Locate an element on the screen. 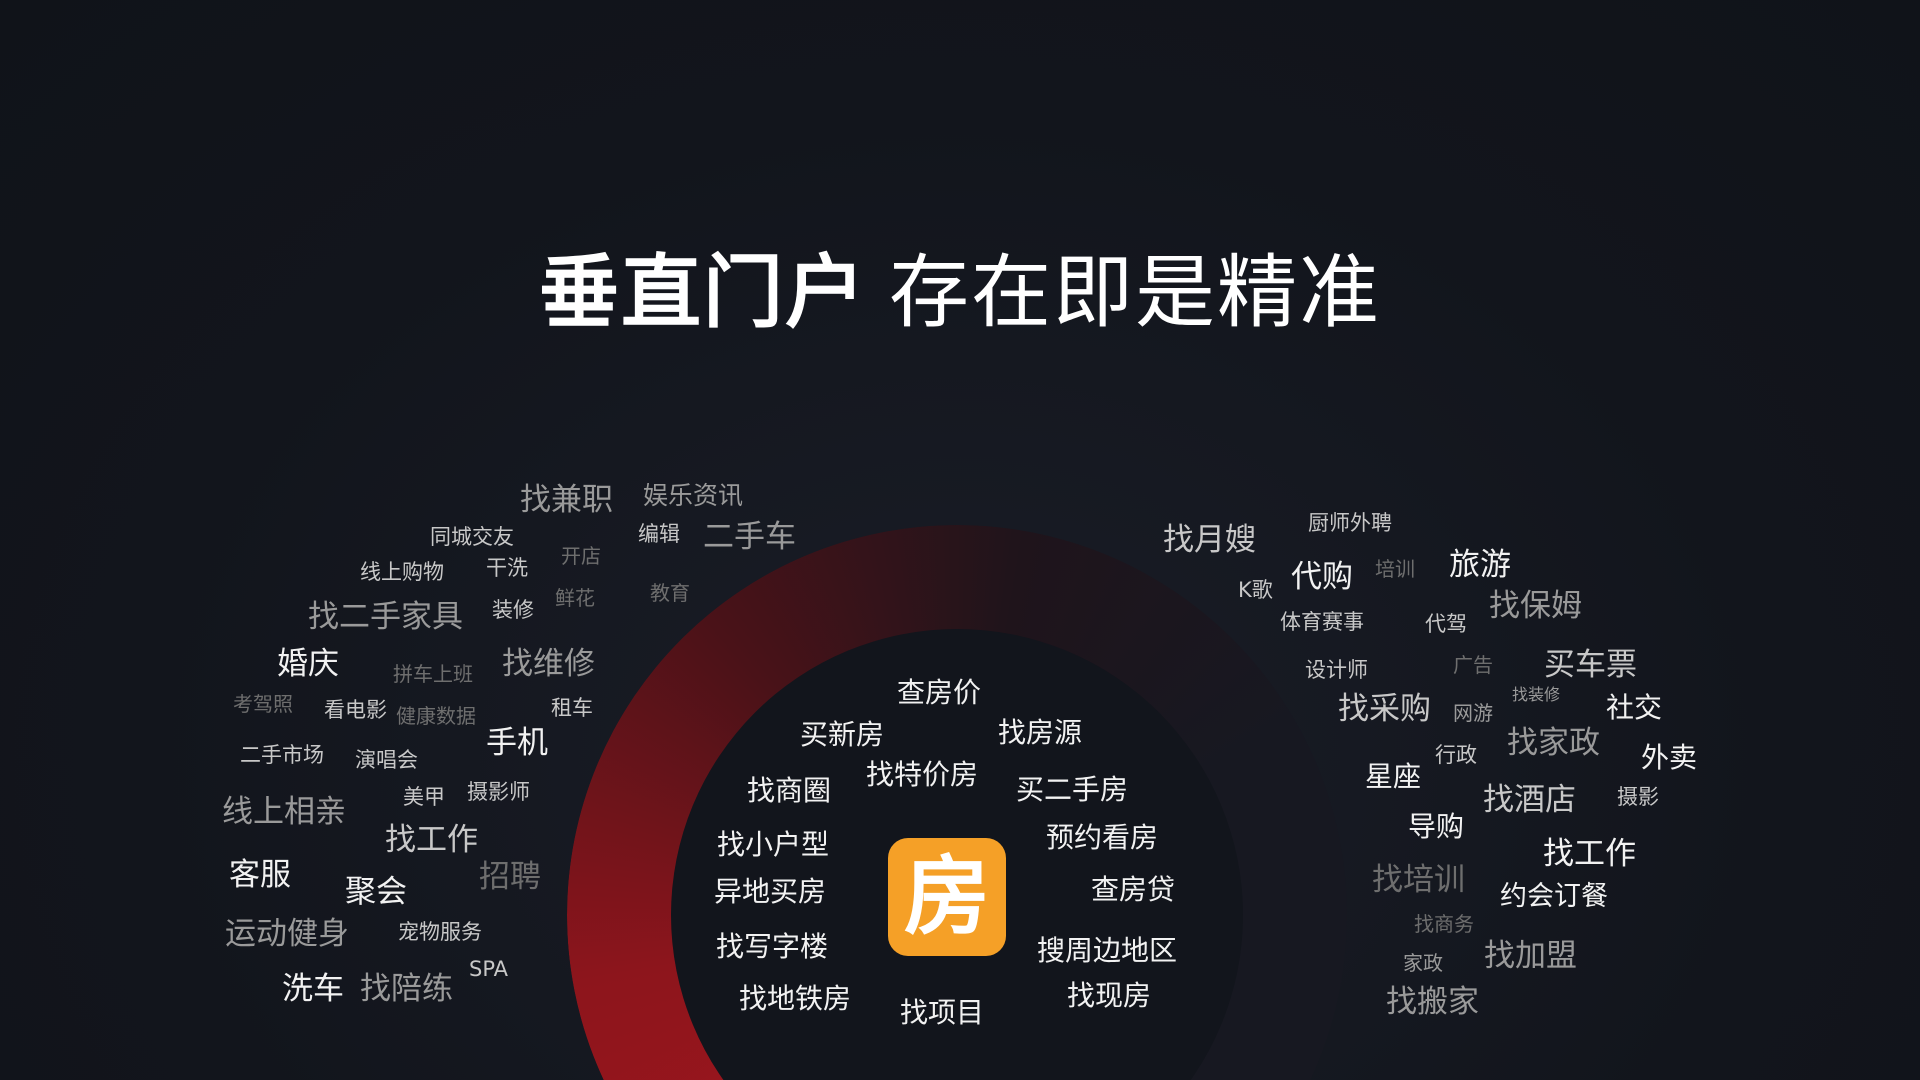  keyword: 找酒店 is located at coordinates (1529, 800).